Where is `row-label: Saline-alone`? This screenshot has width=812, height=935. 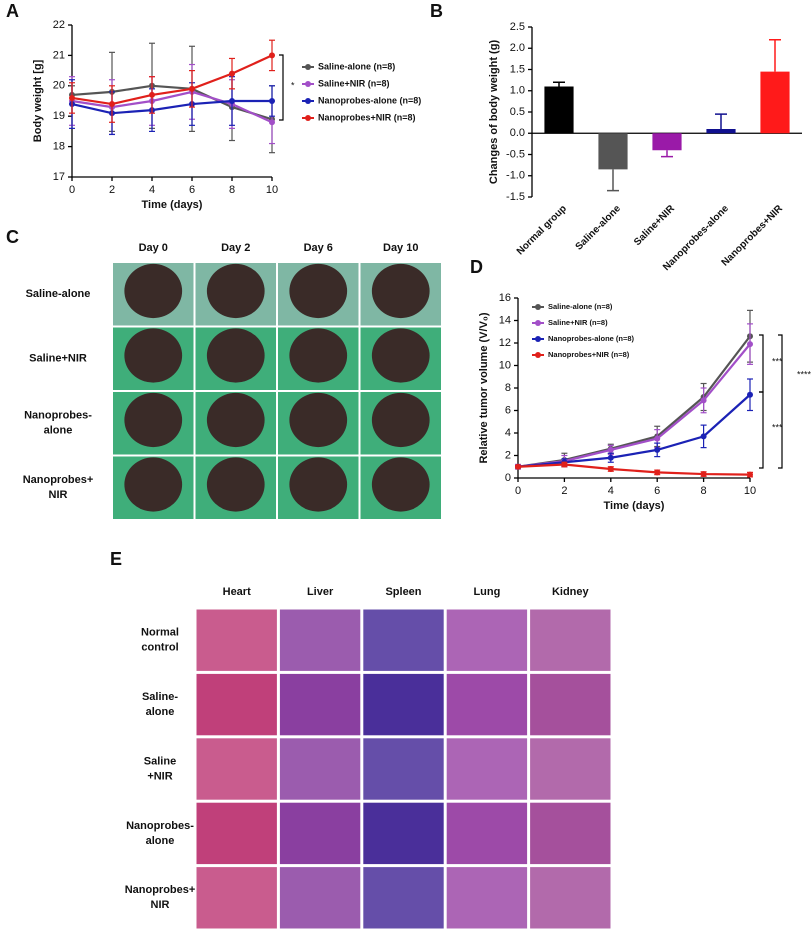
row-label: Saline-alone is located at coordinates (58, 294).